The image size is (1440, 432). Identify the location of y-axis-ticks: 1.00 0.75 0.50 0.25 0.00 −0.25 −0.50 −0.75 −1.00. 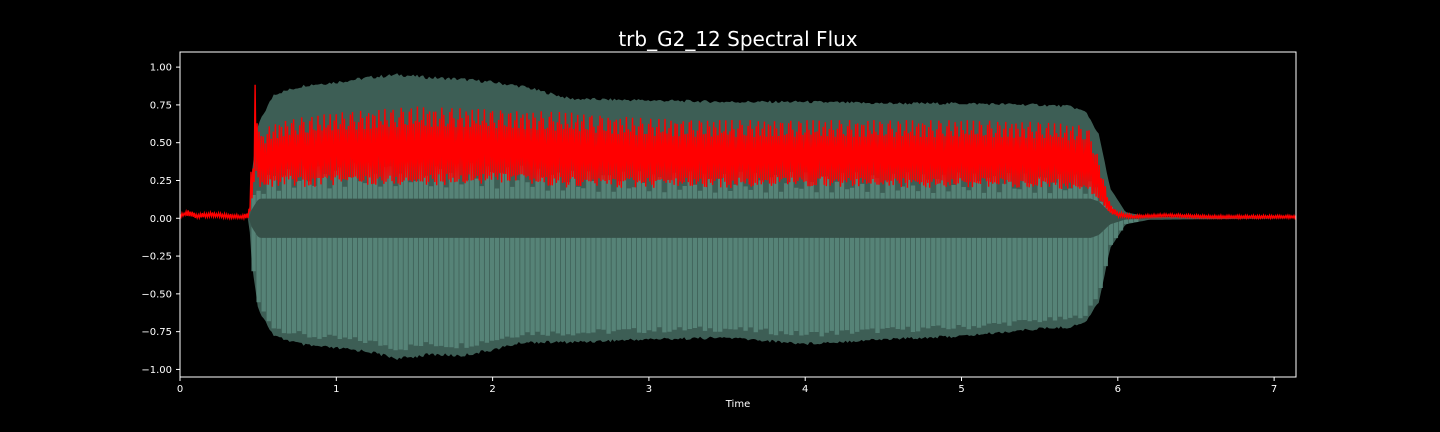
(160, 219).